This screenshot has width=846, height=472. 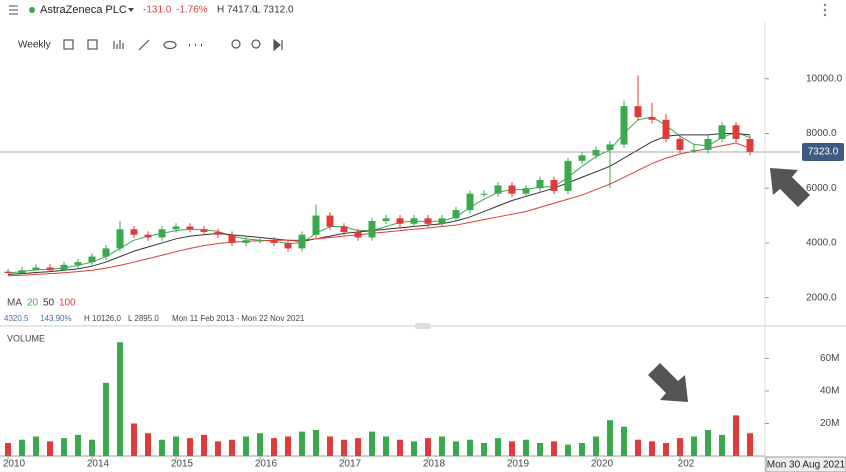 What do you see at coordinates (350, 464) in the screenshot?
I see `x-tick-label: 2017` at bounding box center [350, 464].